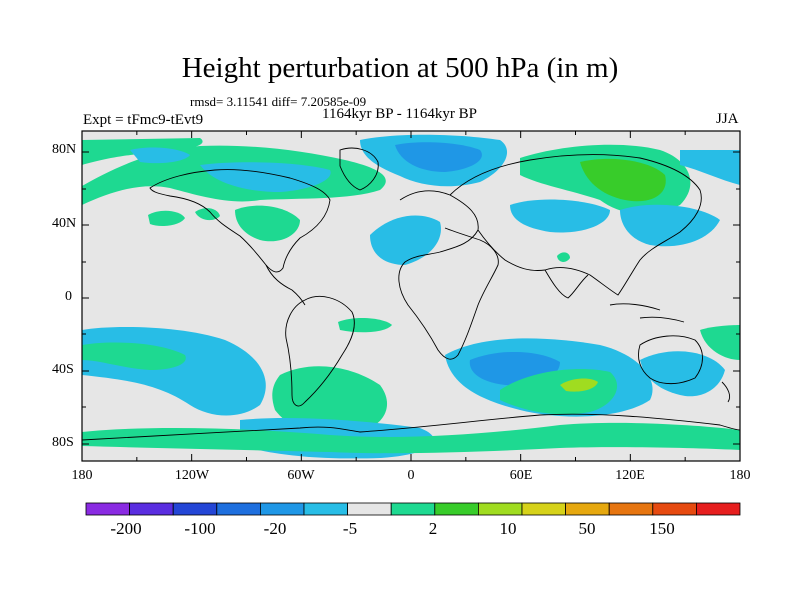  I want to click on map-title: Height perturbation at 500 hPa (in m), so click(400, 68).